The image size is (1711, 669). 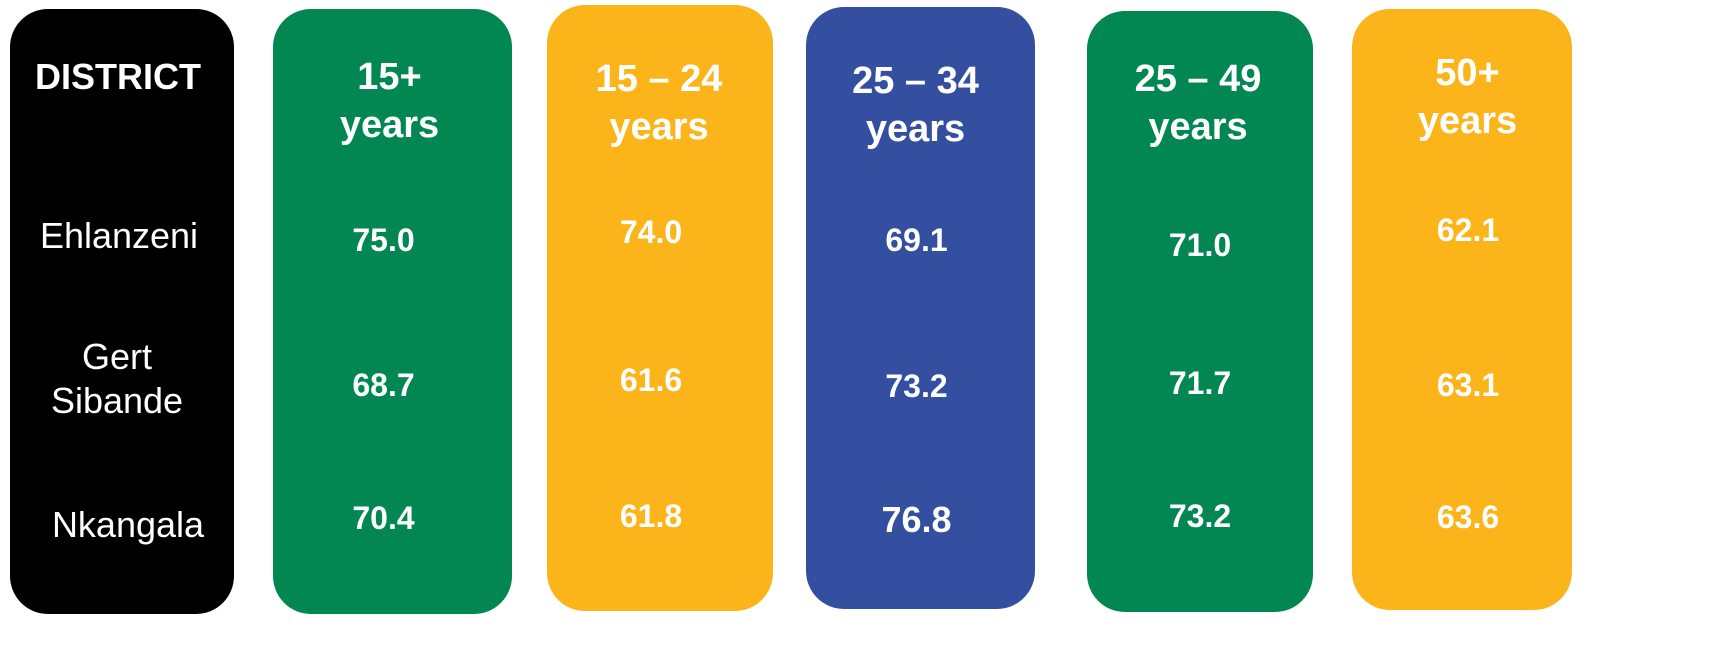 What do you see at coordinates (1468, 230) in the screenshot?
I see `value-cell: 62.1` at bounding box center [1468, 230].